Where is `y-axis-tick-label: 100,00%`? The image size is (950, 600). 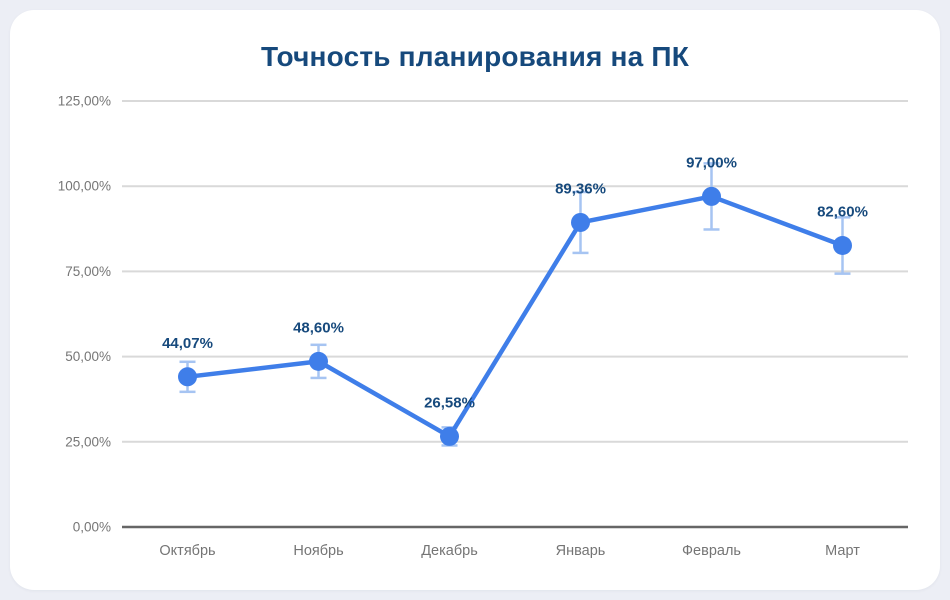
y-axis-tick-label: 100,00% is located at coordinates (84, 186).